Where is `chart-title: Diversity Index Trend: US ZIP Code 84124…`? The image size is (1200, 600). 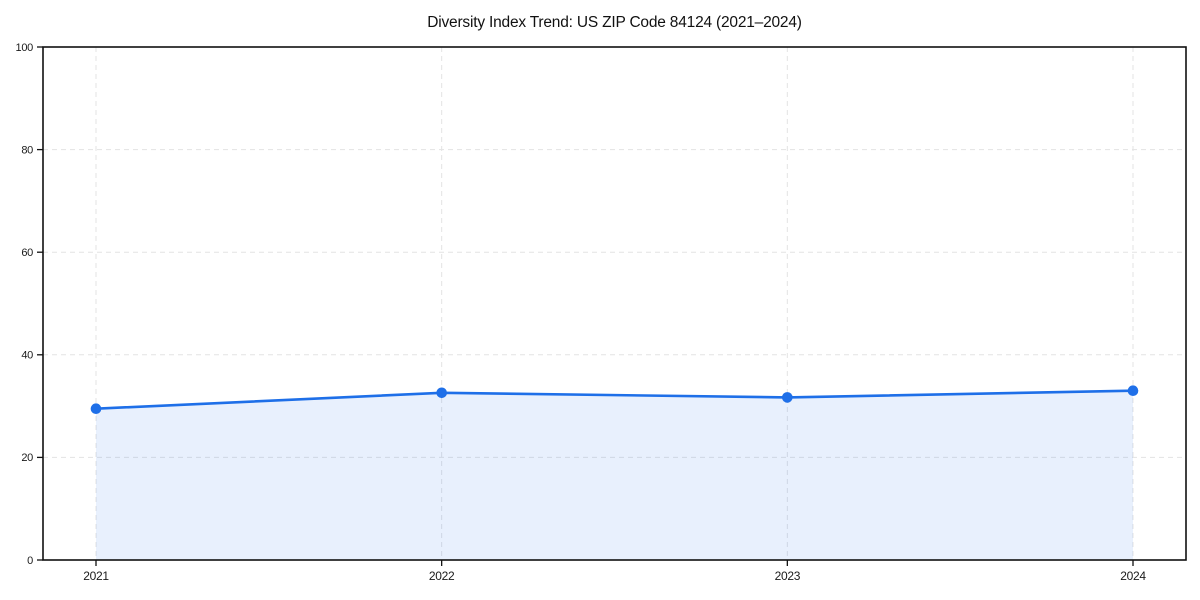 chart-title: Diversity Index Trend: US ZIP Code 84124… is located at coordinates (614, 22).